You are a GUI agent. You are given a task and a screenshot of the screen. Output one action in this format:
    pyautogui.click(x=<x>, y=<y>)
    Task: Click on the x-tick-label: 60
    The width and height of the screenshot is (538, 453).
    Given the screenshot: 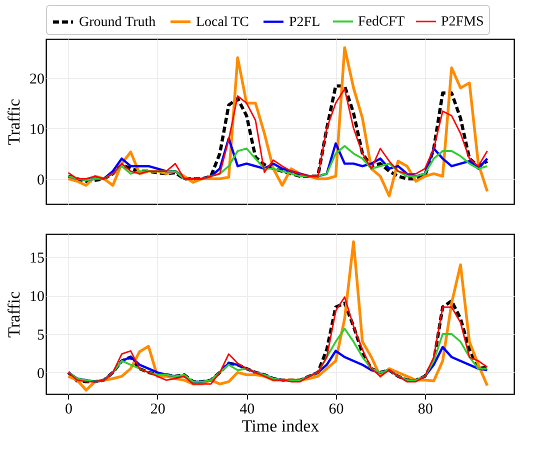 What is the action you would take?
    pyautogui.click(x=336, y=410)
    